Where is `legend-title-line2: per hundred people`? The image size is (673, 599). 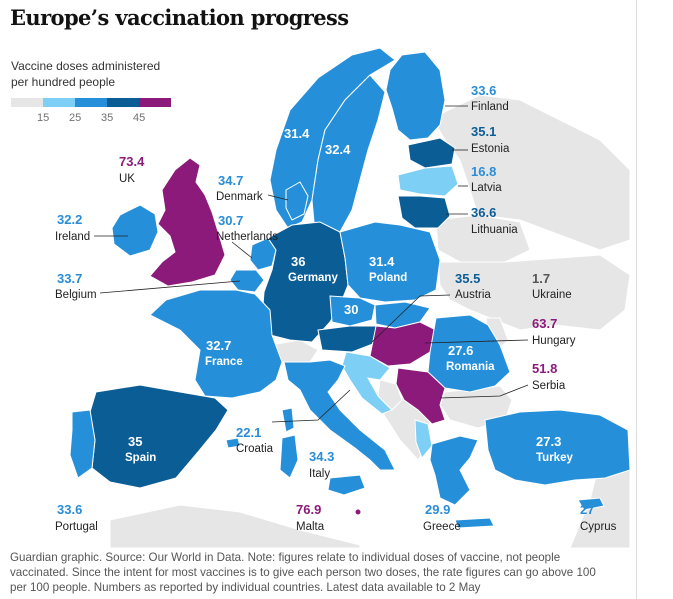
legend-title-line2: per hundred people is located at coordinates (63, 82).